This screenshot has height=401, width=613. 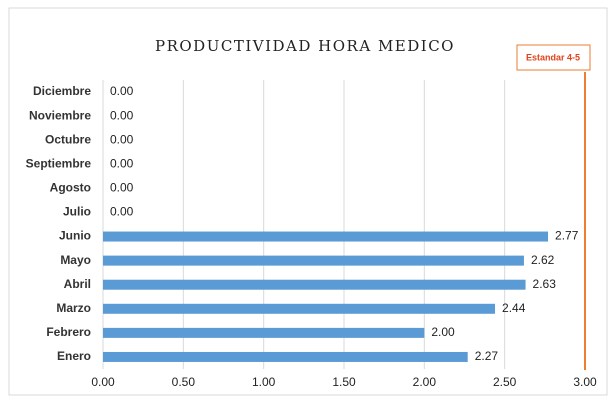 I want to click on annotation-box, so click(x=553, y=57).